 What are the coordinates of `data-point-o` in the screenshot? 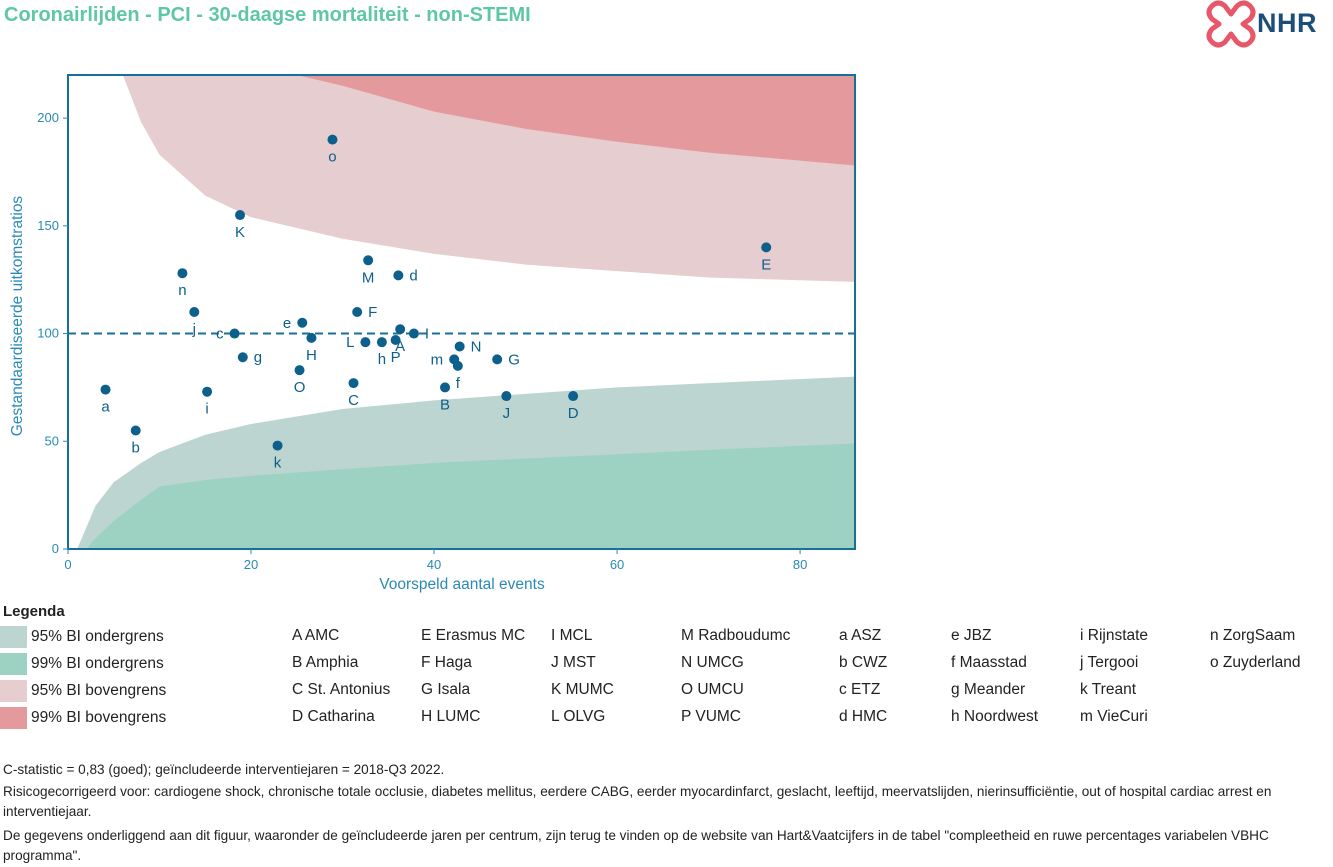 It's located at (332, 139).